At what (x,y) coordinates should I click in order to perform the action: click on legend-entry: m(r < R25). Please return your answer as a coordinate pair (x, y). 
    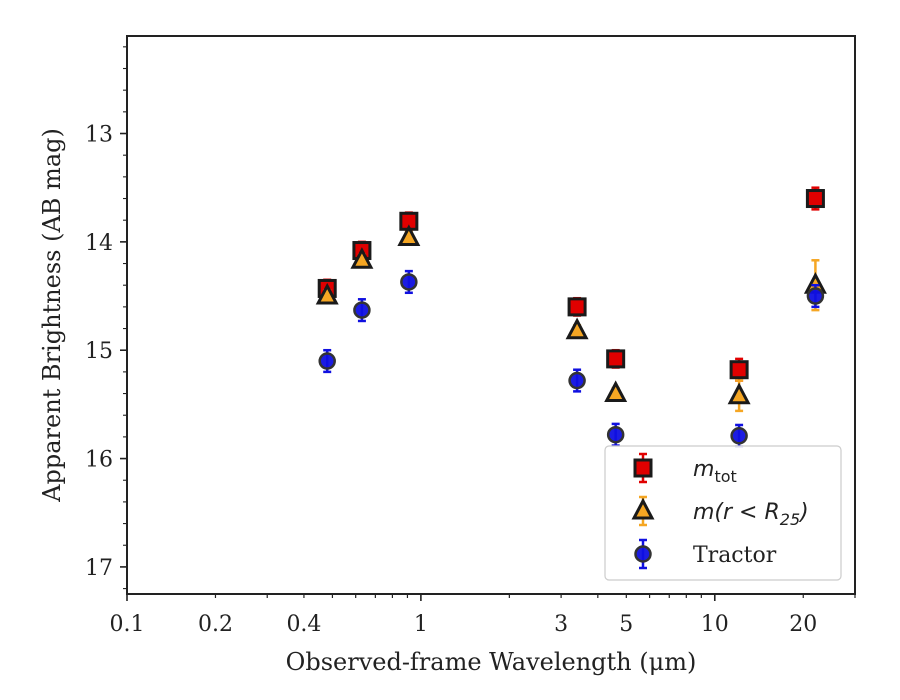
    Looking at the image, I should click on (720, 512).